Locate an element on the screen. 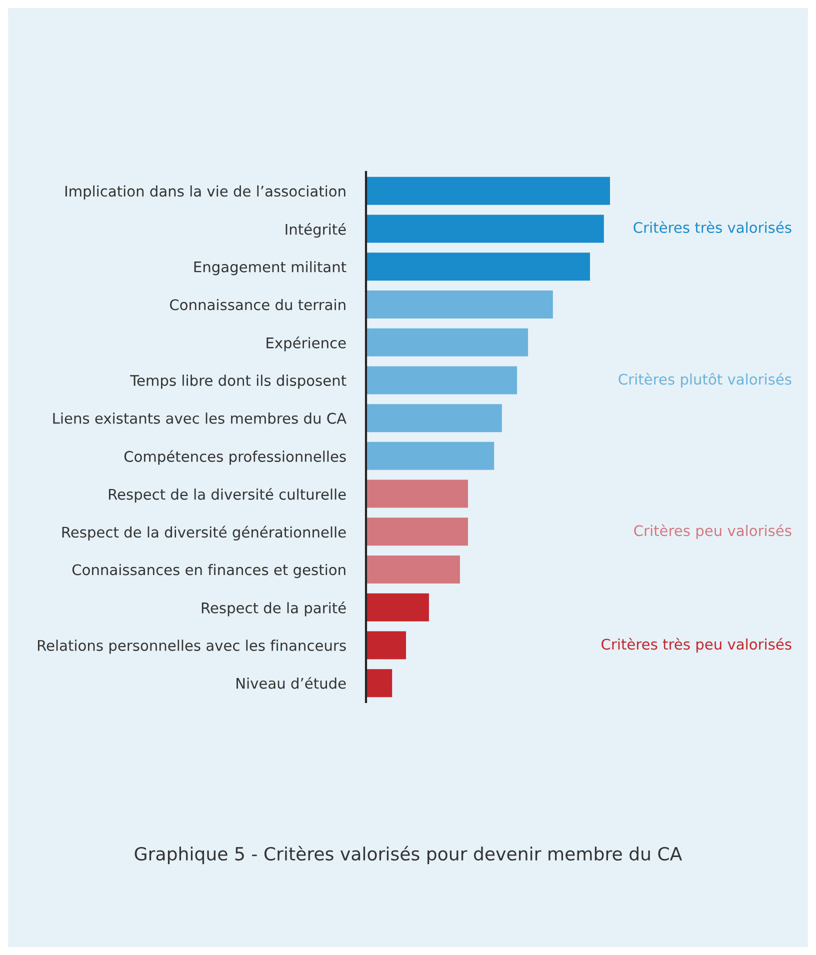  y-tick-label: Respect de la diversité culturelle is located at coordinates (227, 495).